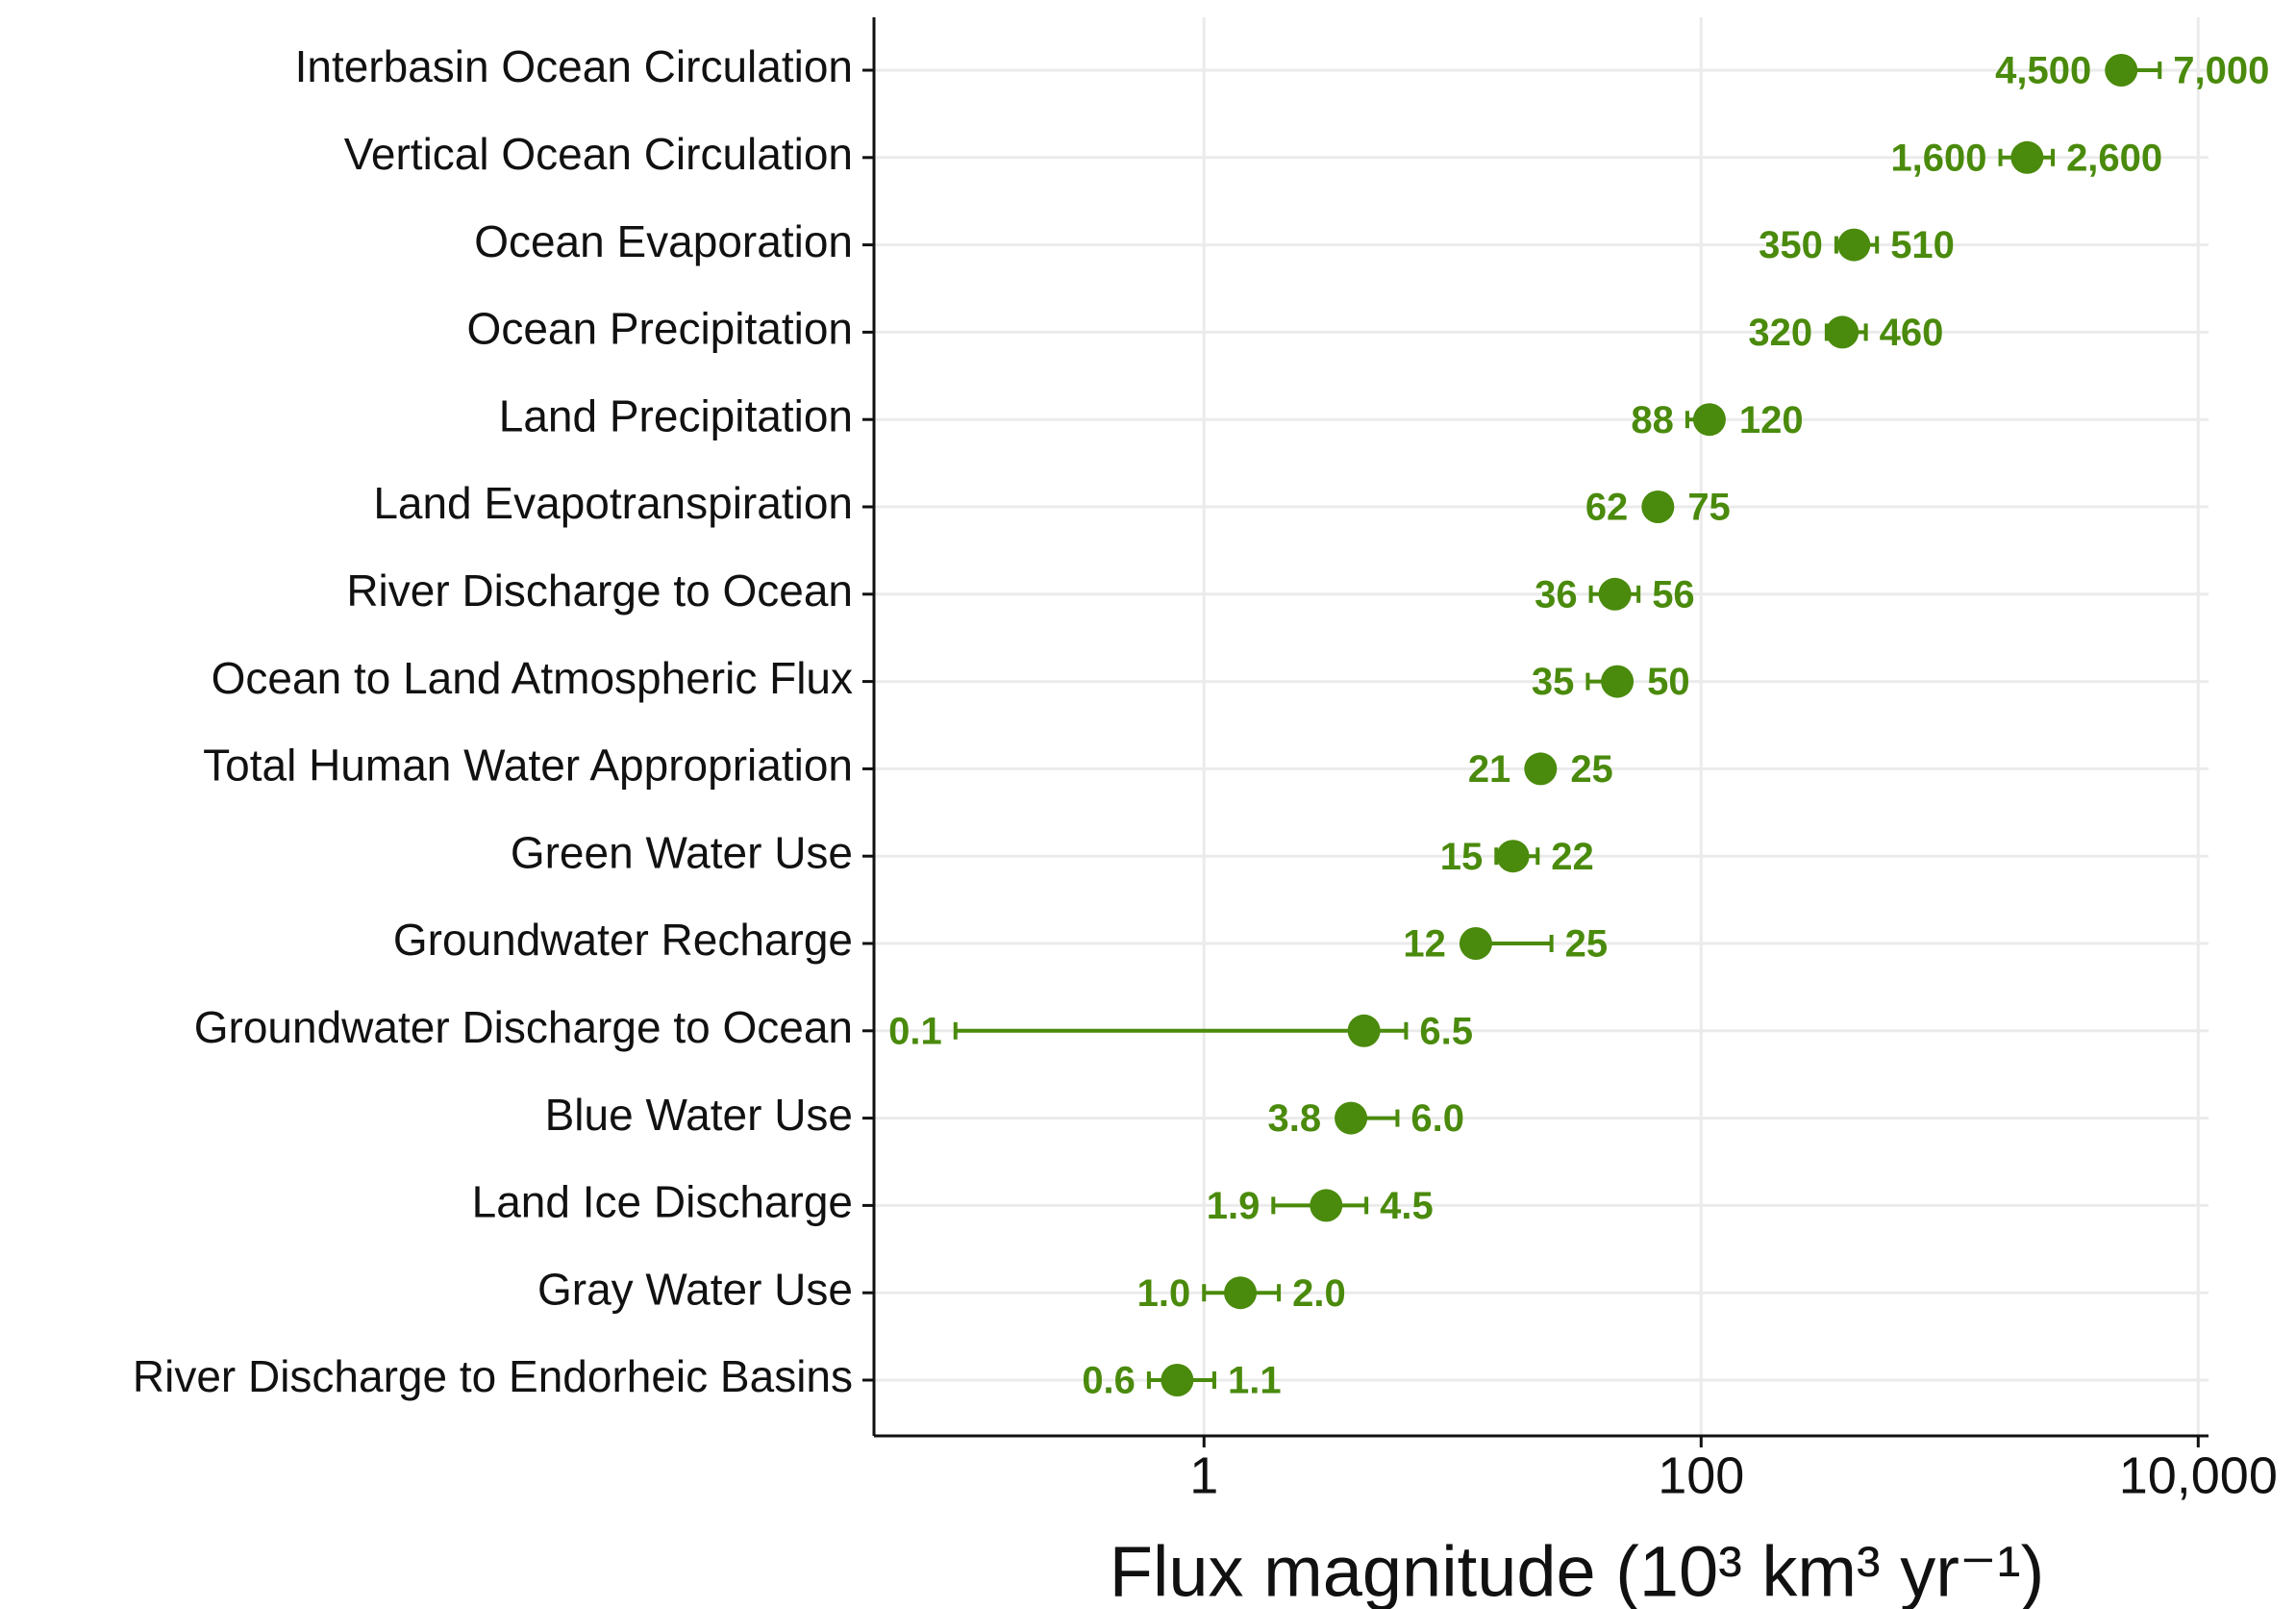 The height and width of the screenshot is (1609, 2296). What do you see at coordinates (1233, 1206) in the screenshot?
I see `low-label: 1.9` at bounding box center [1233, 1206].